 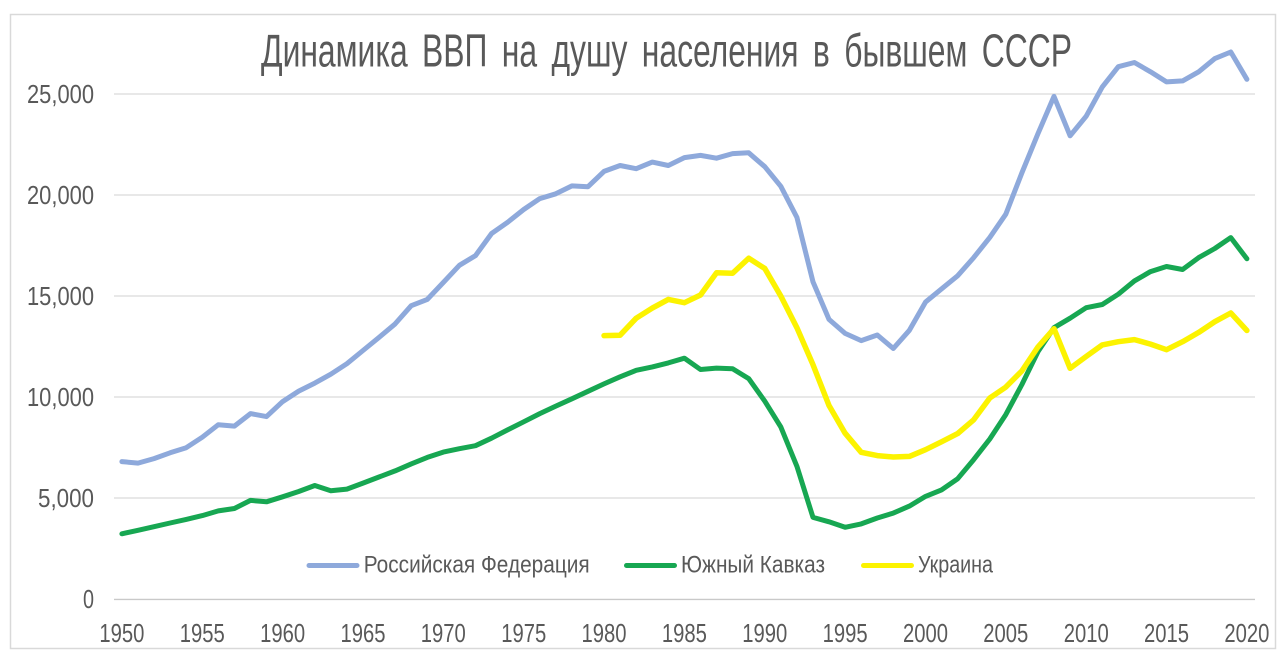 What do you see at coordinates (1246, 633) in the screenshot?
I see `svg-text: 2020` at bounding box center [1246, 633].